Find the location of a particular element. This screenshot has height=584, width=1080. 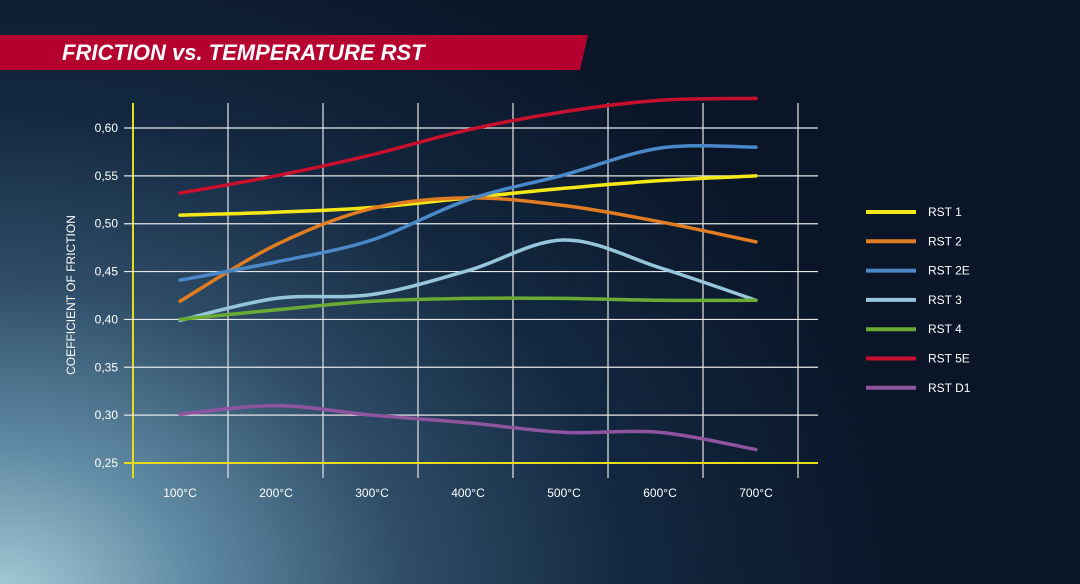

series-line-rst-d1 is located at coordinates (468, 427).